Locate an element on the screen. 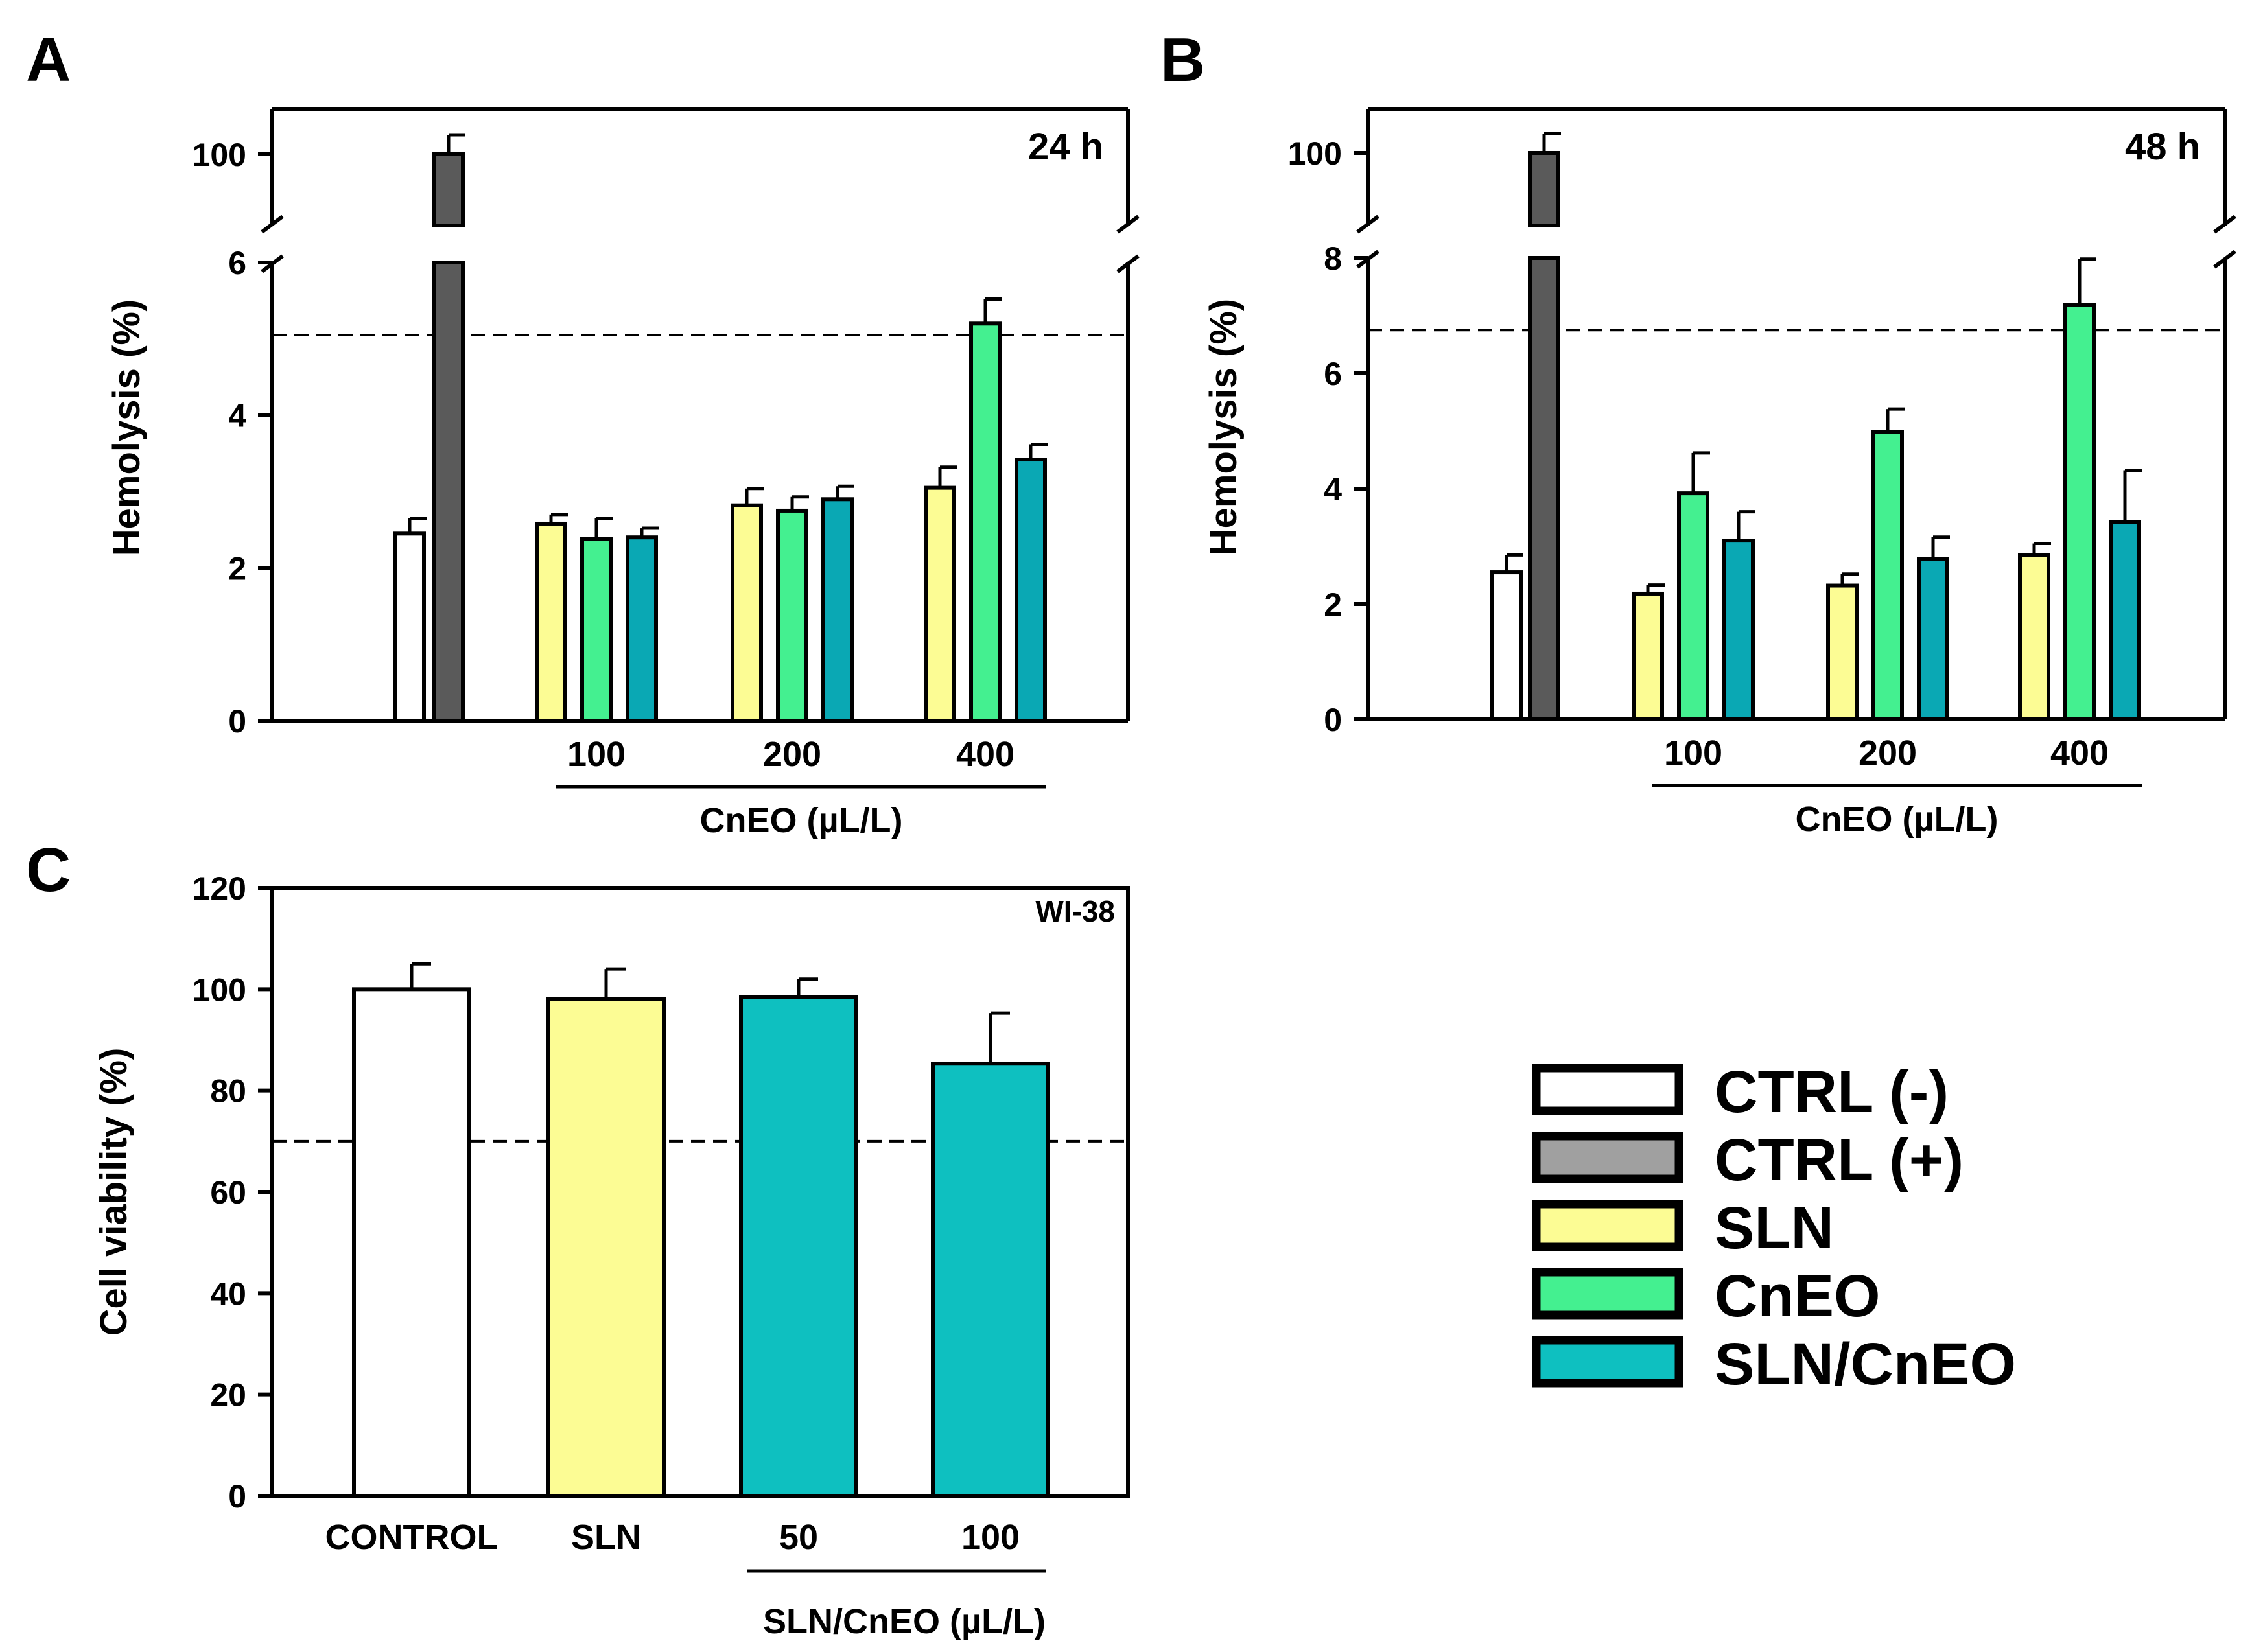 The image size is (2252, 1652). y-tick-label: 80 is located at coordinates (228, 1091).